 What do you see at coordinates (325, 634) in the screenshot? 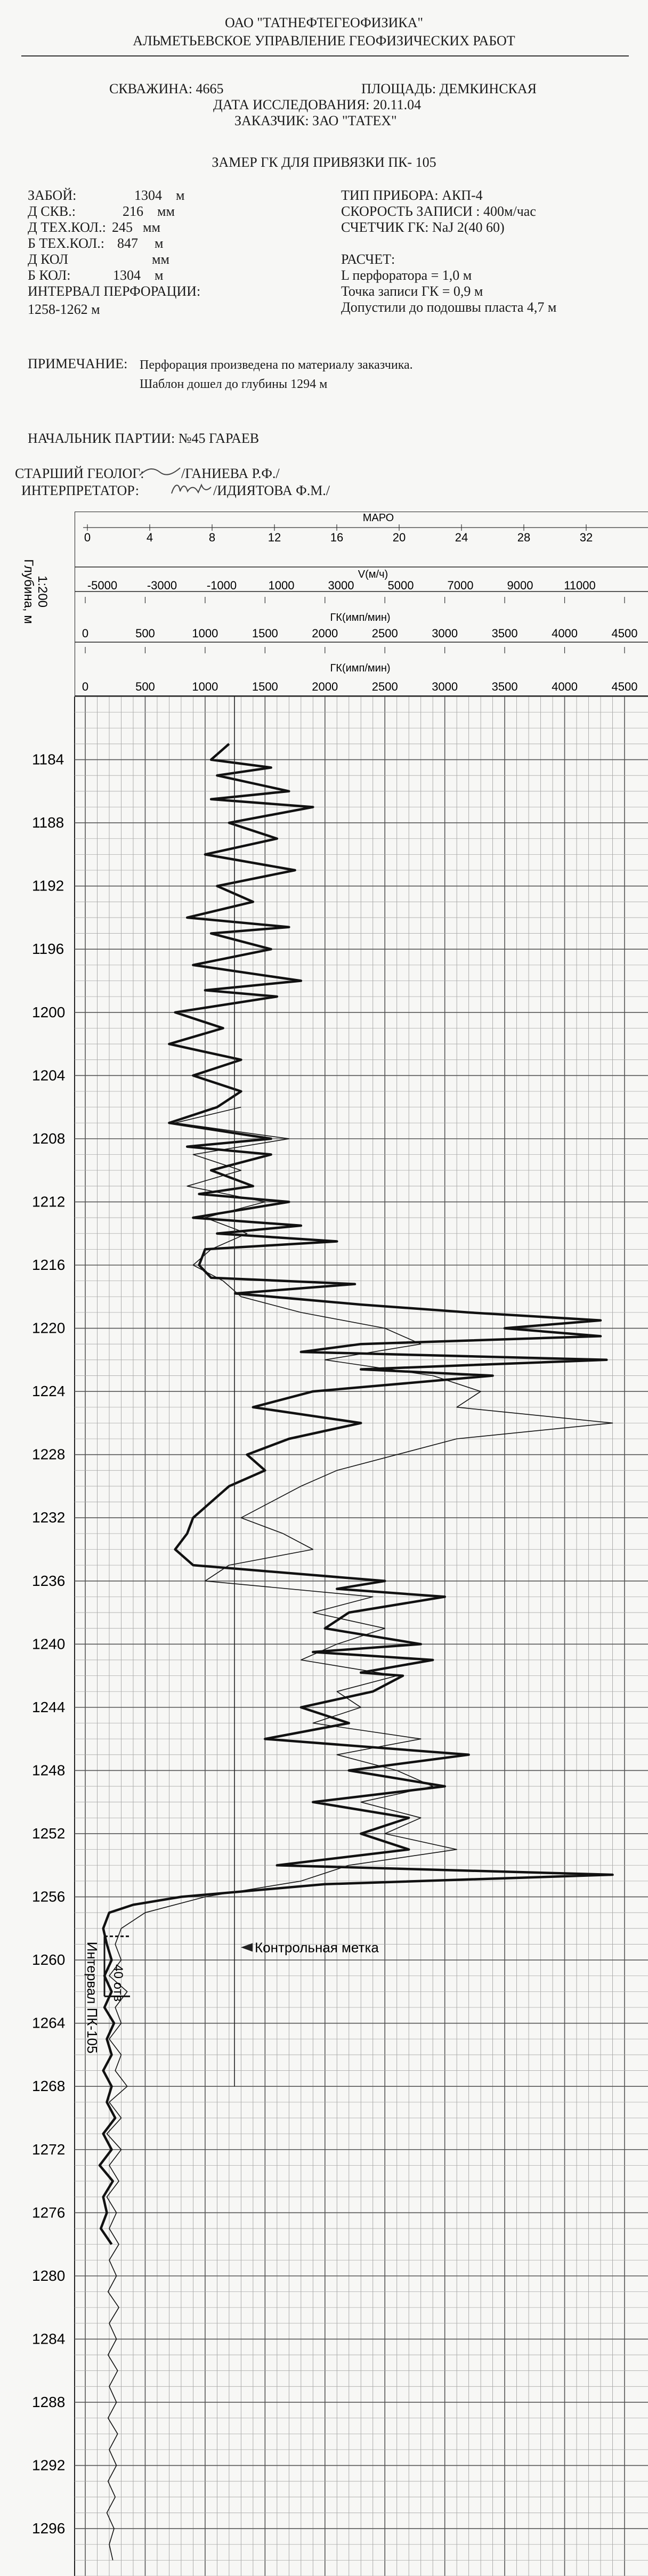
I see `gk-tick: 2000` at bounding box center [325, 634].